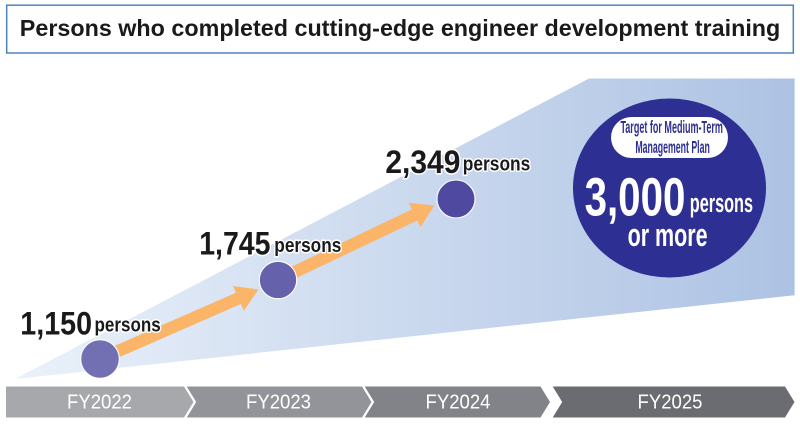 This screenshot has height=425, width=800. Describe the element at coordinates (672, 147) in the screenshot. I see `svg-text: Management Plan` at that location.